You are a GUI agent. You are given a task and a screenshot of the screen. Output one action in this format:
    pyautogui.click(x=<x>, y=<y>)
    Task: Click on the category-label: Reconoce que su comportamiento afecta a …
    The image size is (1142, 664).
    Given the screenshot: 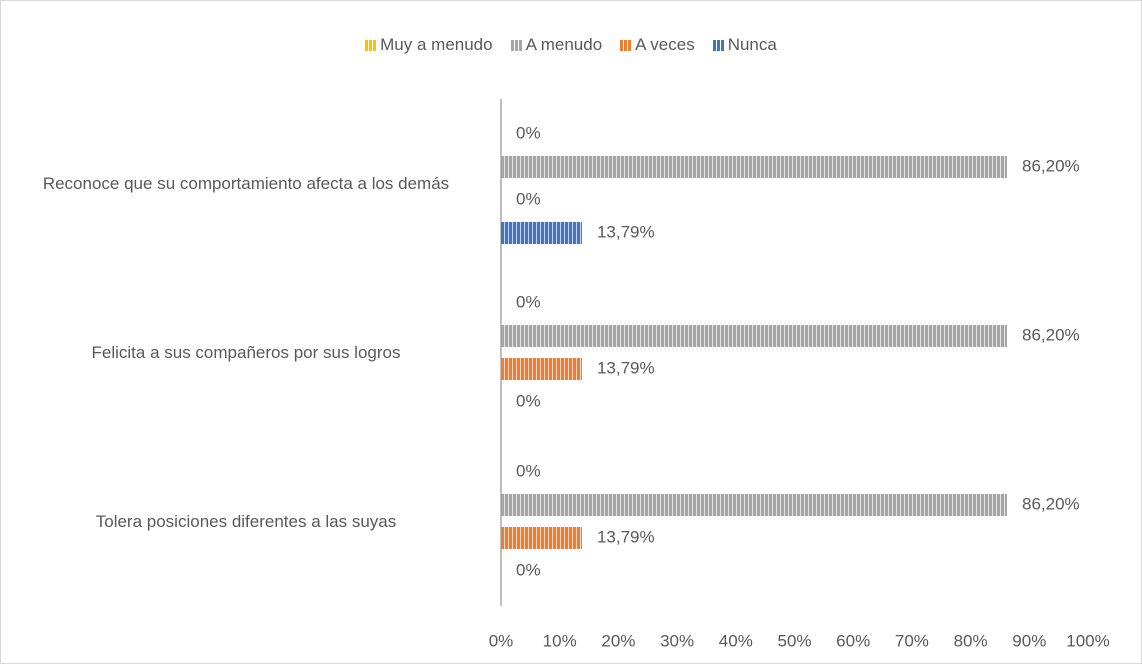 What is the action you would take?
    pyautogui.click(x=246, y=183)
    